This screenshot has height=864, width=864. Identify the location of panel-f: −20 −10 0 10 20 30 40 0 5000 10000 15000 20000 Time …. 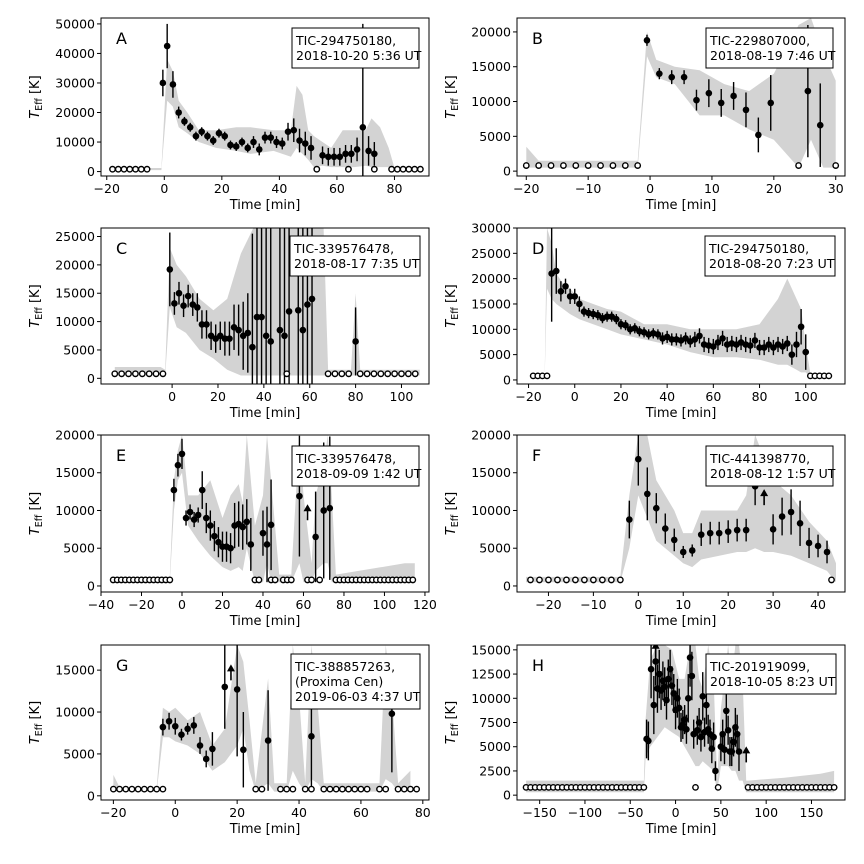
(645, 528).